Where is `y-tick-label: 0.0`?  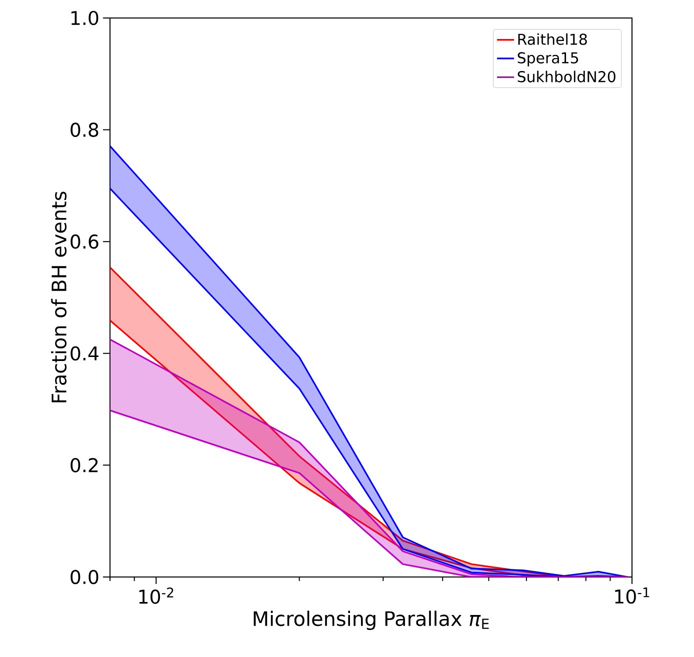 y-tick-label: 0.0 is located at coordinates (84, 577).